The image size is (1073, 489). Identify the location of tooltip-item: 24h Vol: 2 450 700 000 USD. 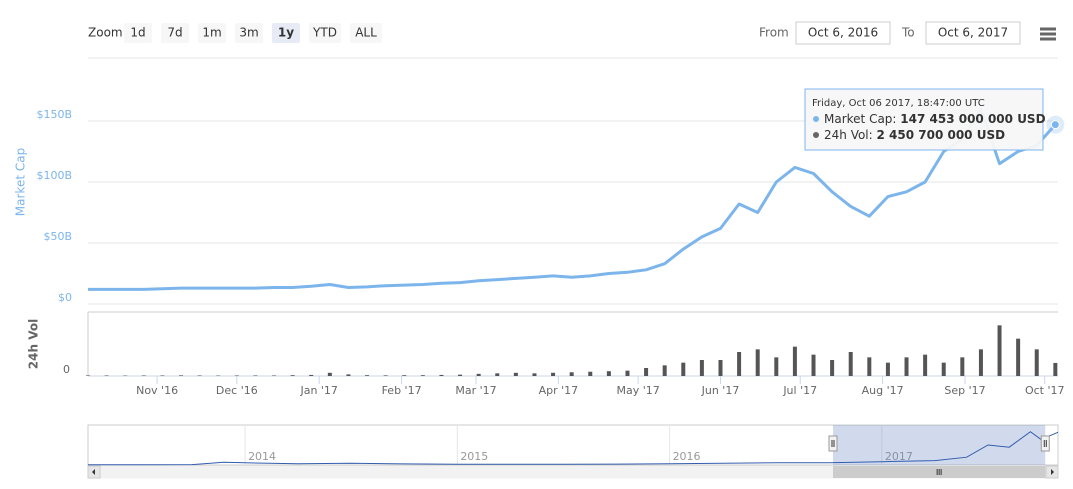
(914, 135).